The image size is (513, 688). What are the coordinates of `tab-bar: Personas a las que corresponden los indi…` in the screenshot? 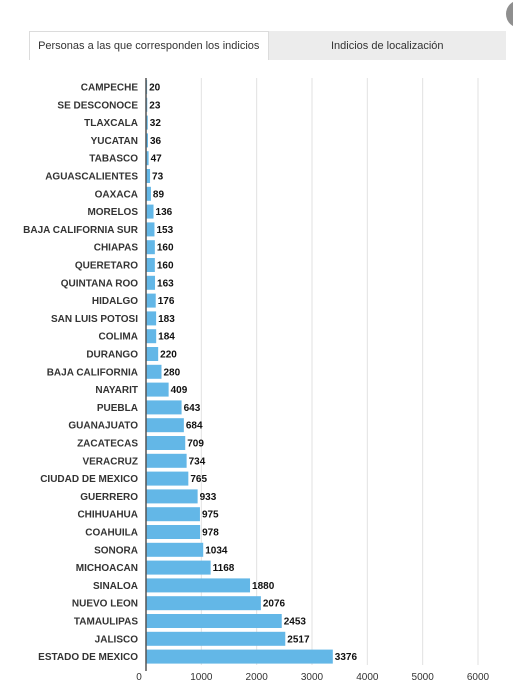 It's located at (267, 45).